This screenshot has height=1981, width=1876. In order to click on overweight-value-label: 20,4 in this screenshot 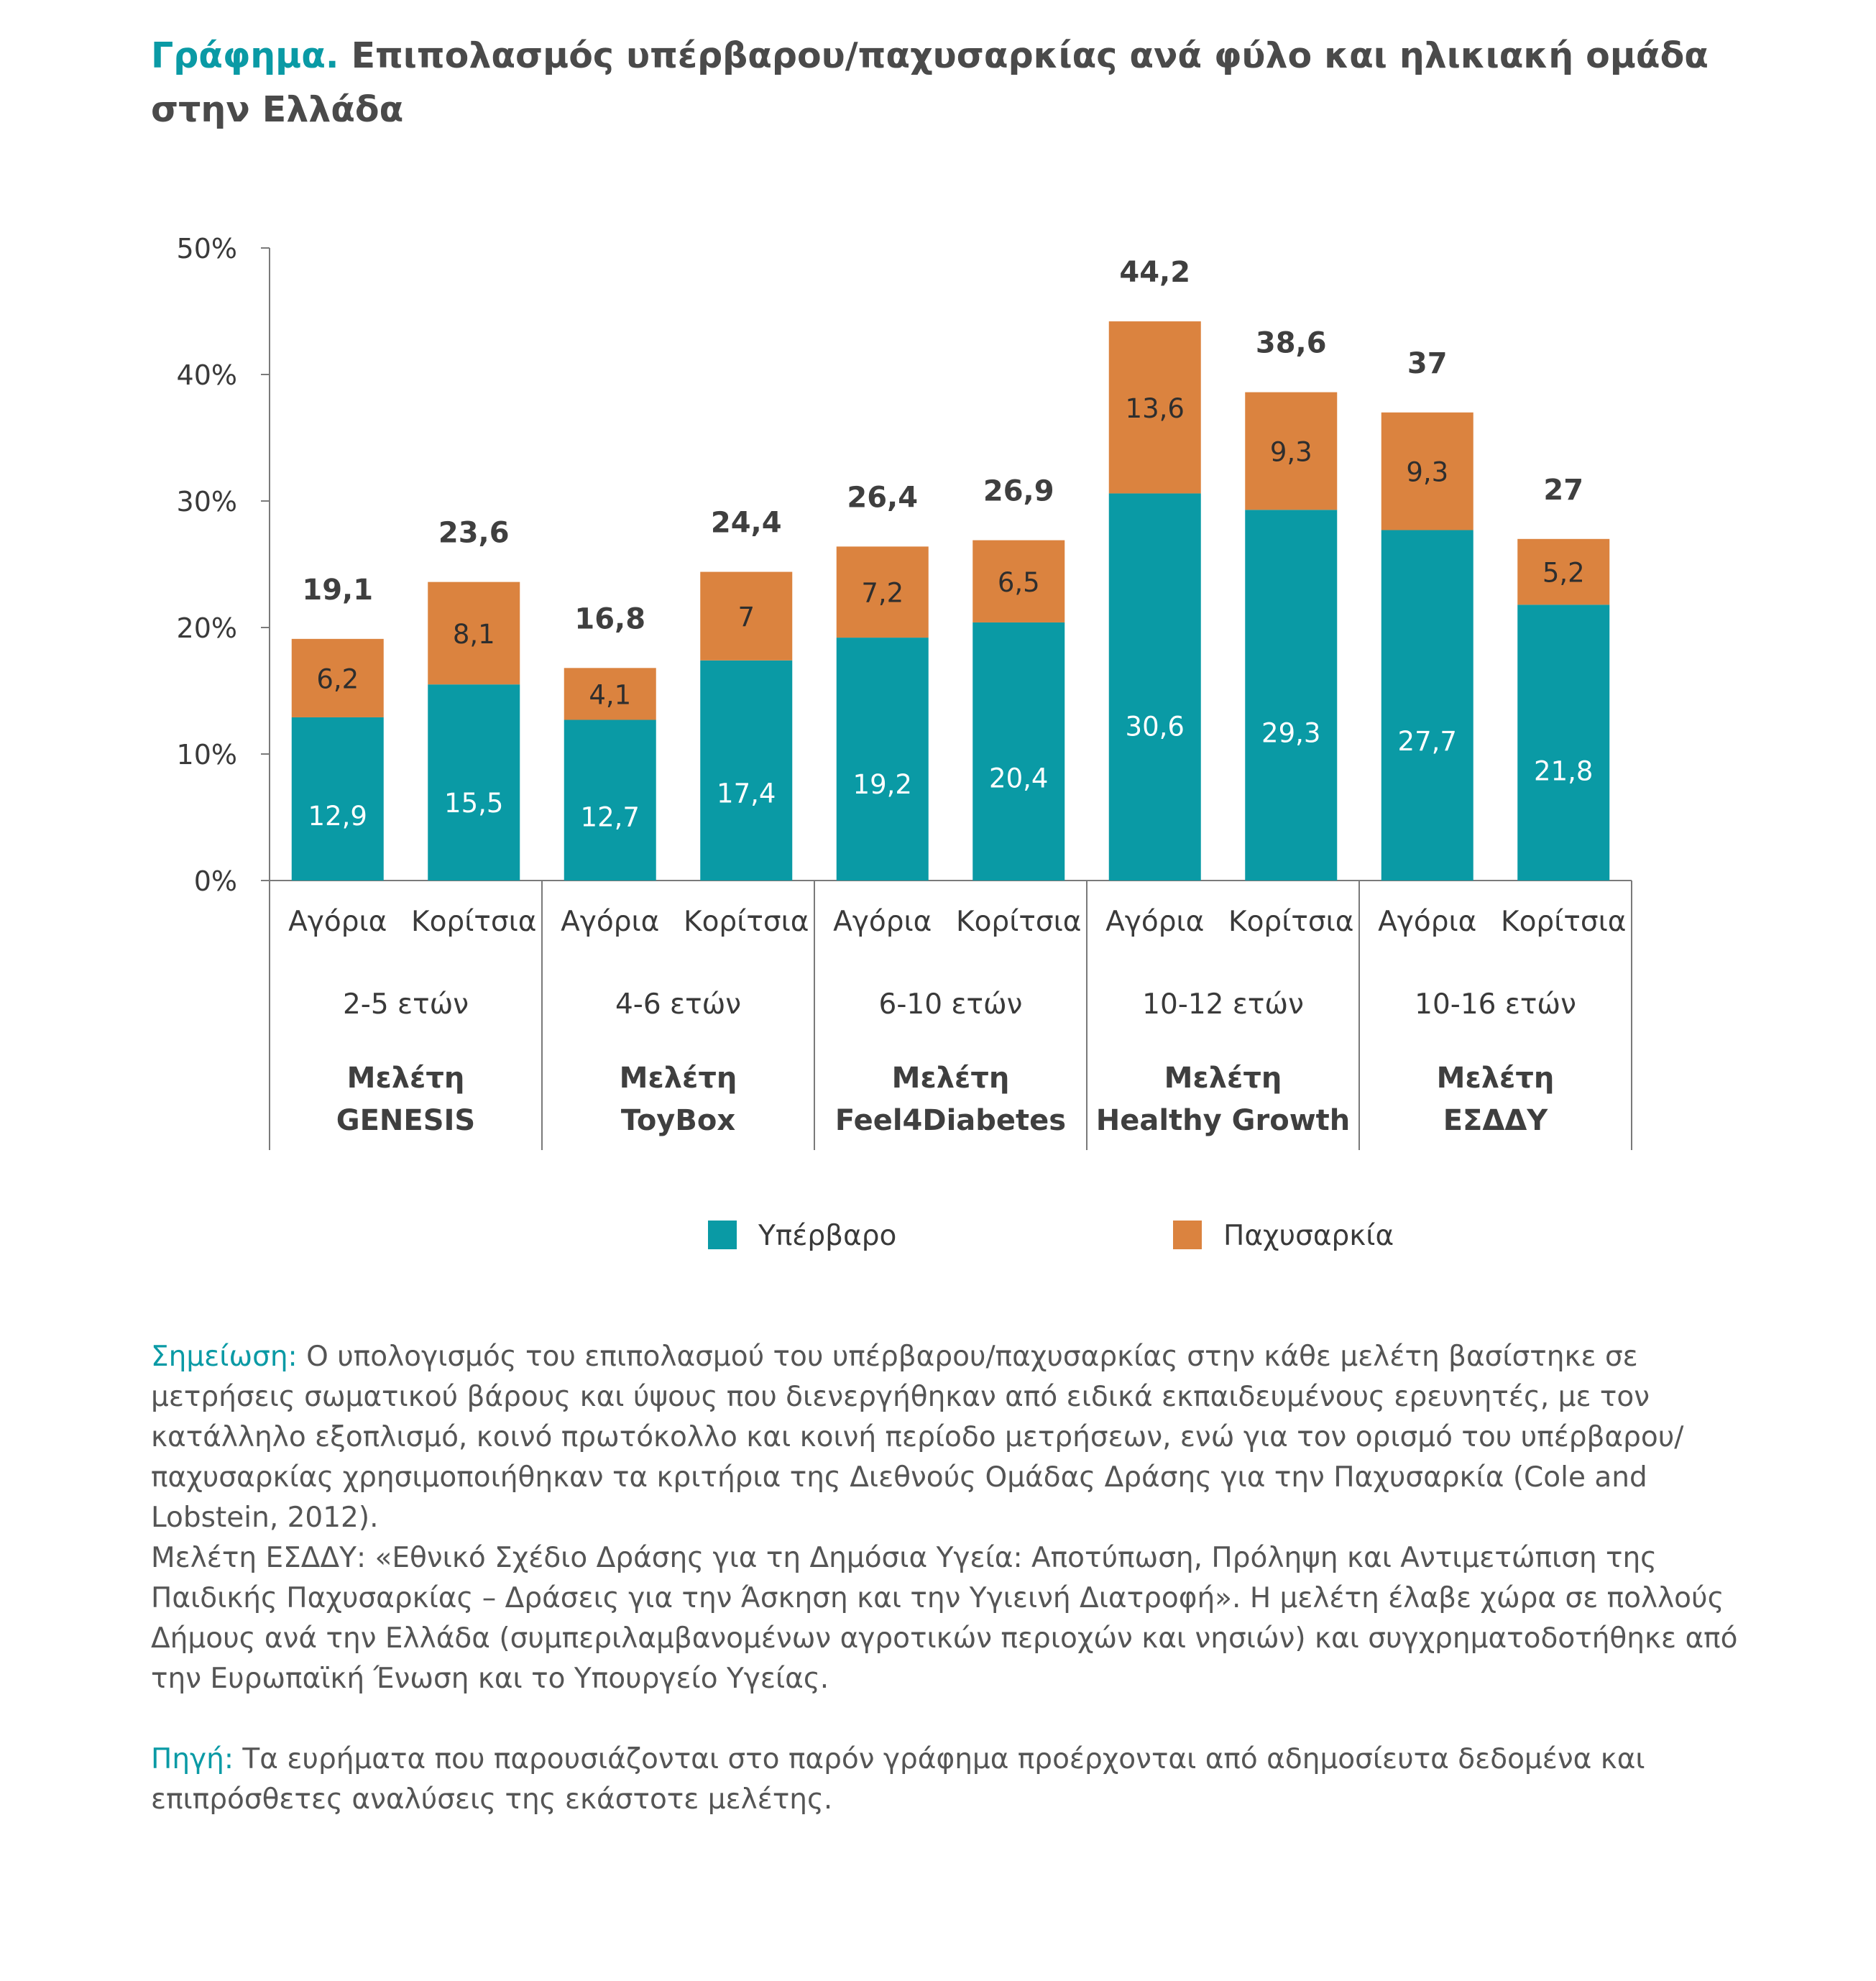, I will do `click(1018, 778)`.